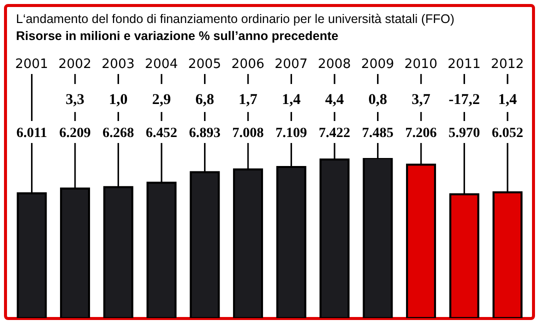 The height and width of the screenshot is (322, 539). I want to click on data-label: 7.485, so click(378, 133).